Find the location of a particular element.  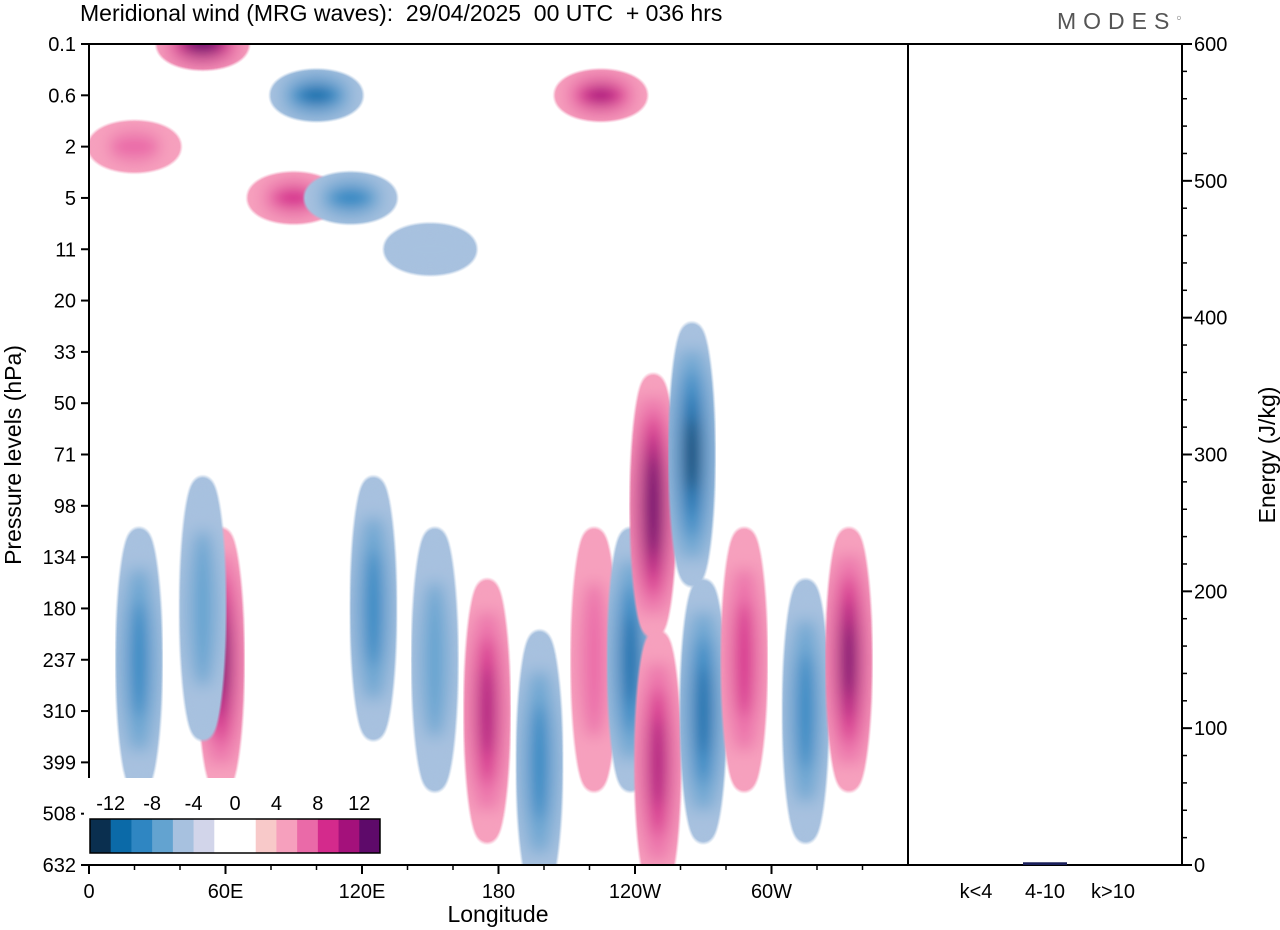

y-tick-label: 50 is located at coordinates (65, 404).